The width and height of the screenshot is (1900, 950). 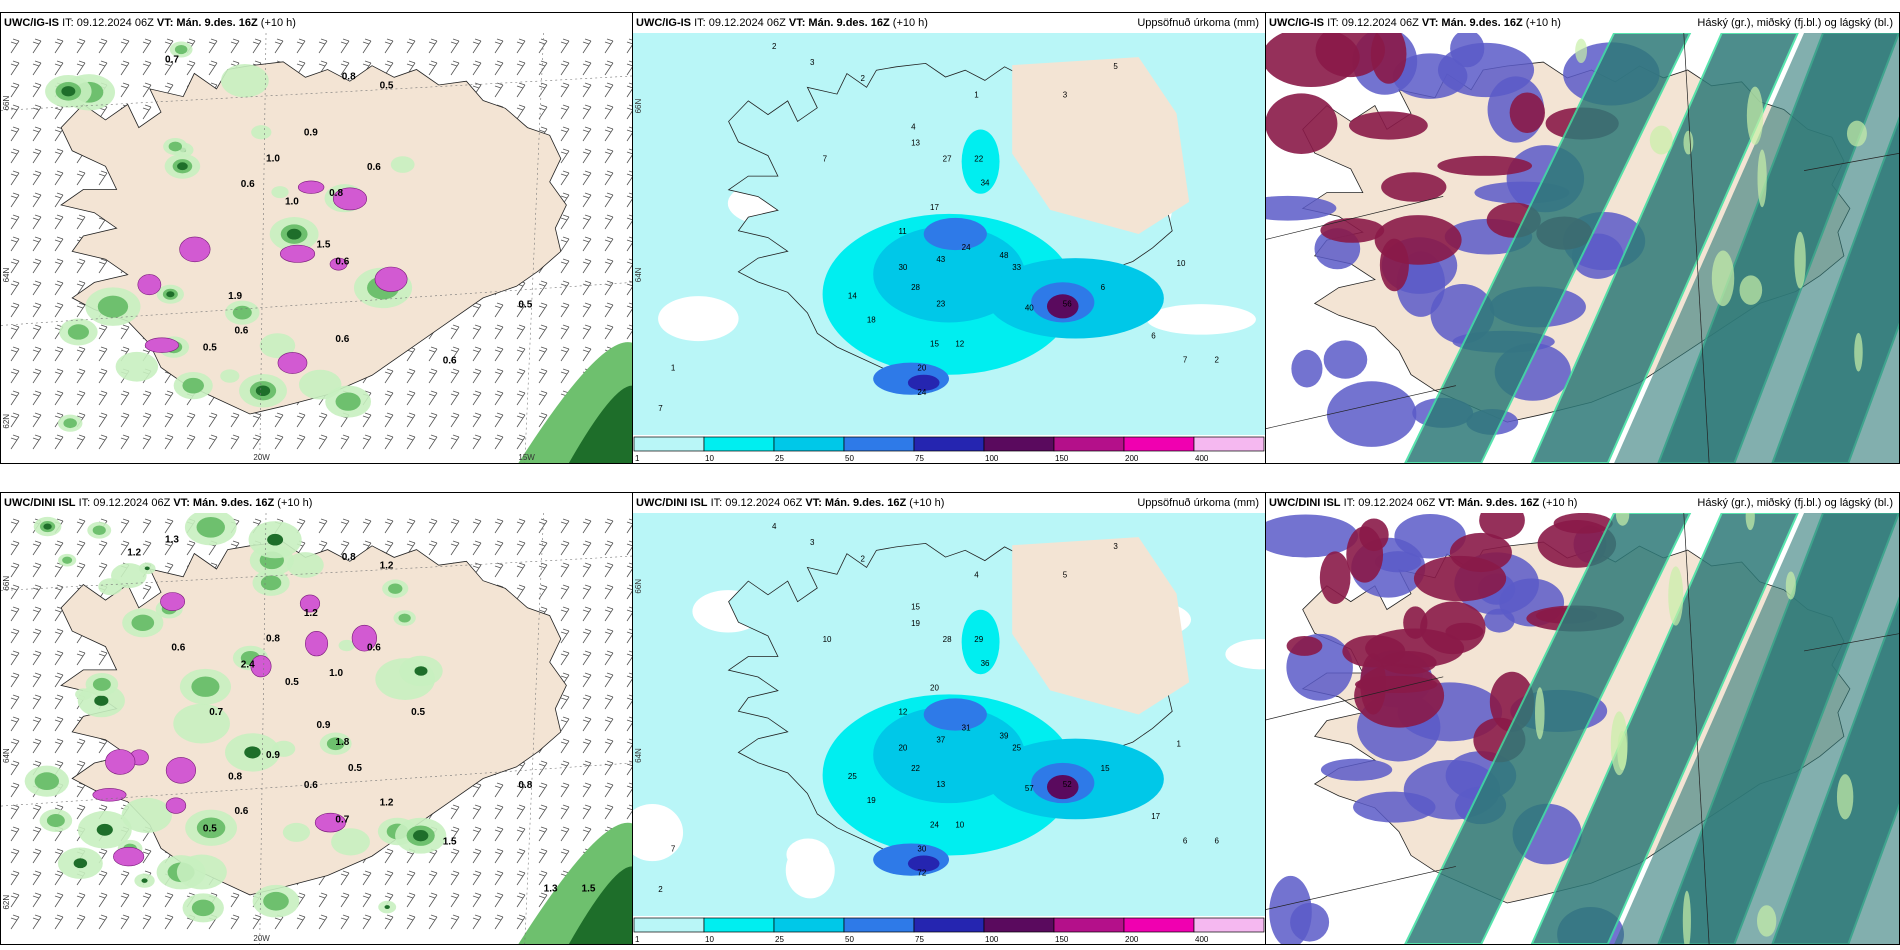 What do you see at coordinates (915, 768) in the screenshot?
I see `precip-value-label: 22` at bounding box center [915, 768].